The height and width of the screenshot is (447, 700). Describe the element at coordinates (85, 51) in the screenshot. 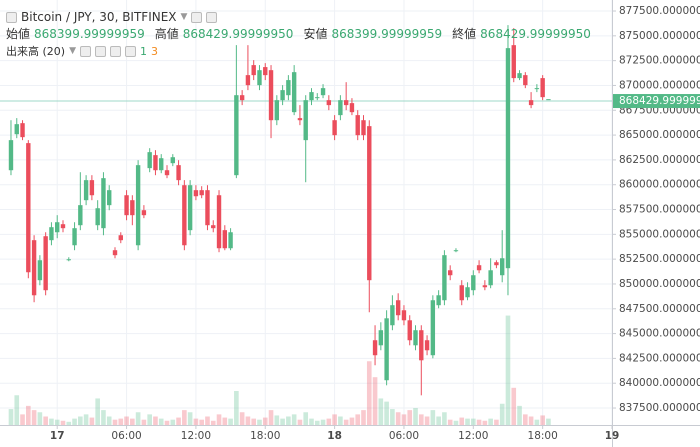

I see `eye-icon` at that location.